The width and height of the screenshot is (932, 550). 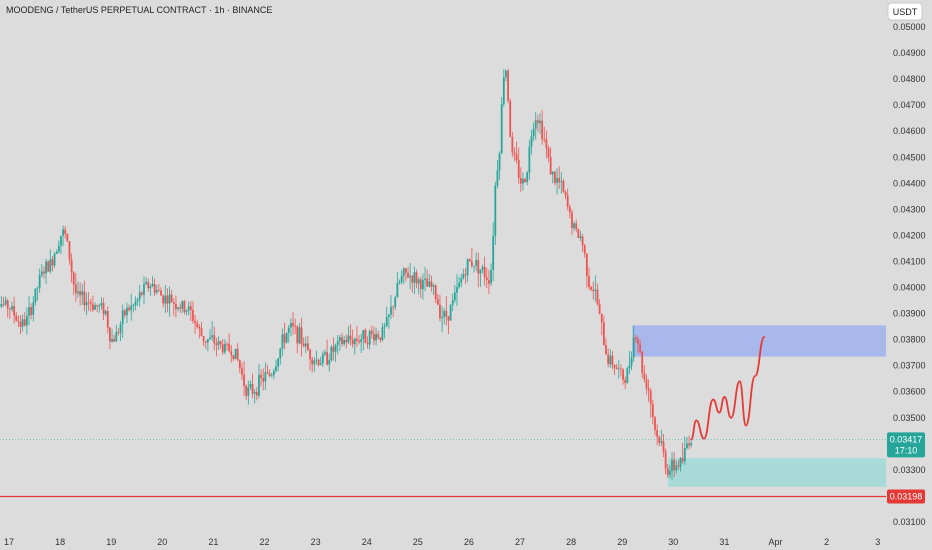 What do you see at coordinates (728, 388) in the screenshot?
I see `drawing-layer` at bounding box center [728, 388].